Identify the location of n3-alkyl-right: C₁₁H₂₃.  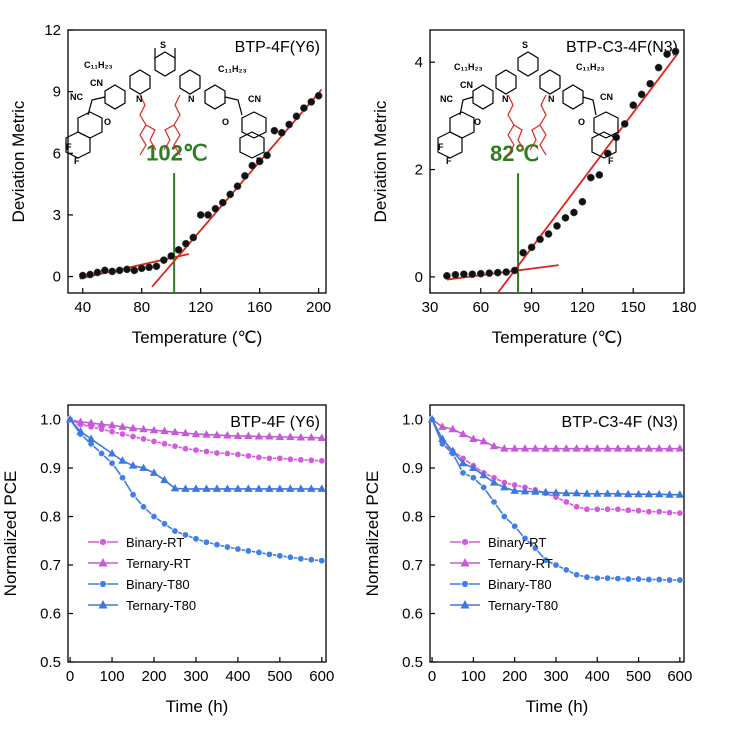
(590, 67).